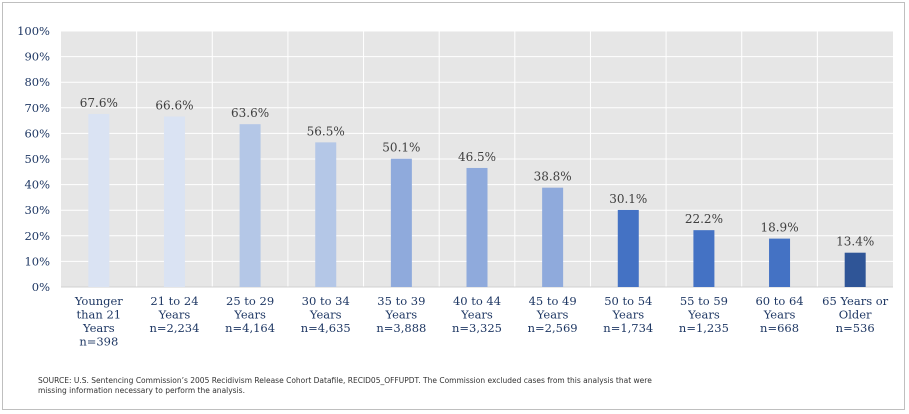 Image resolution: width=909 pixels, height=414 pixels. I want to click on data-label: 22.2%, so click(704, 219).